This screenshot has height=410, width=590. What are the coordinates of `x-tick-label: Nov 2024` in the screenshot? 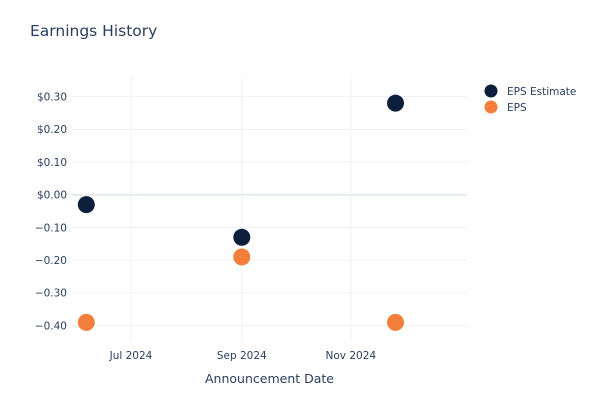 It's located at (351, 356).